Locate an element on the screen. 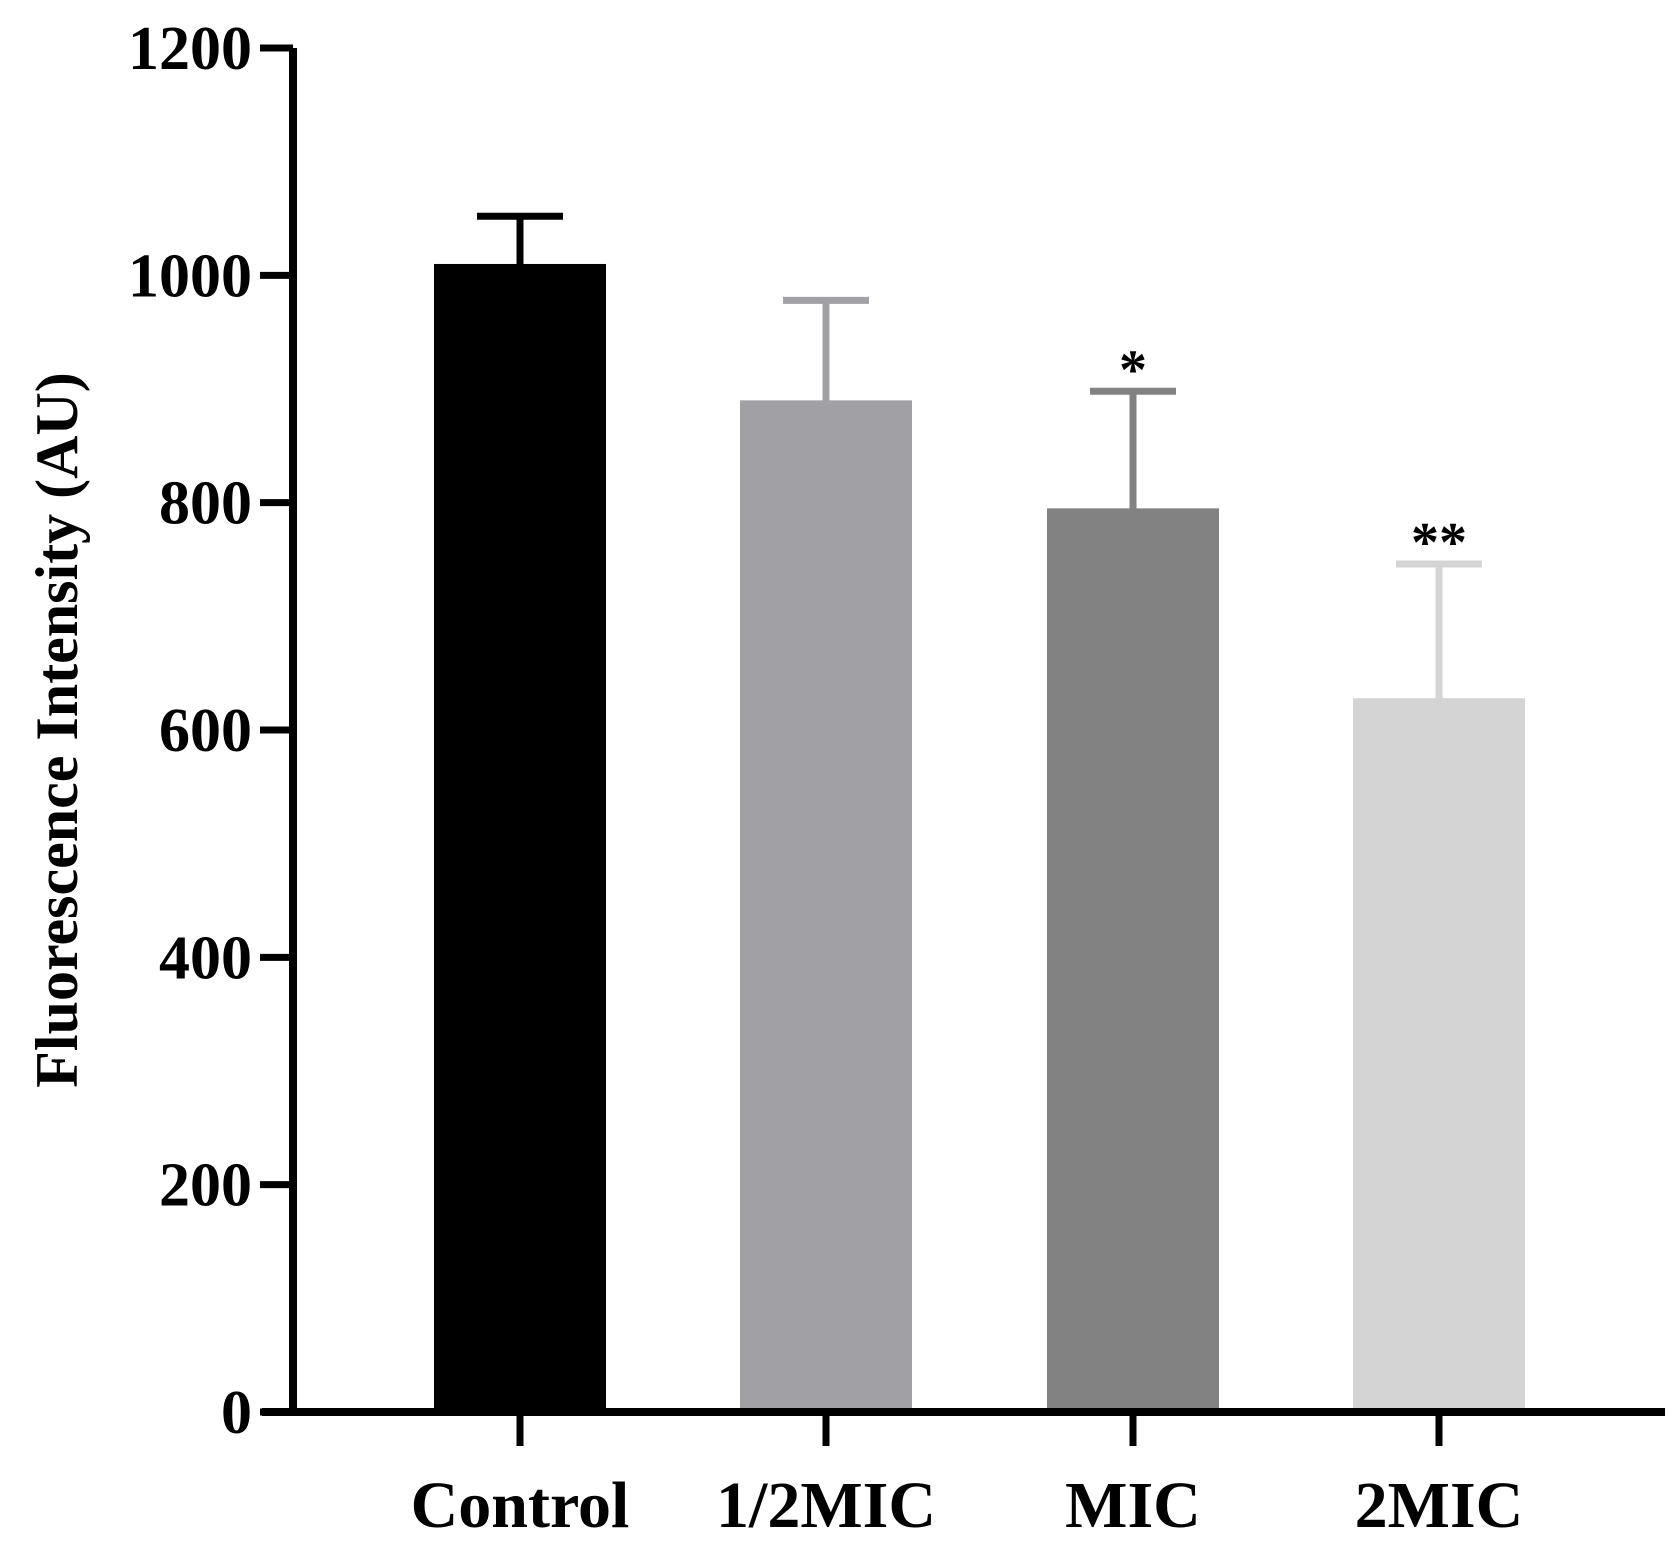 This screenshot has width=1680, height=1547. y-tick-label-0: 0 is located at coordinates (236, 1413).